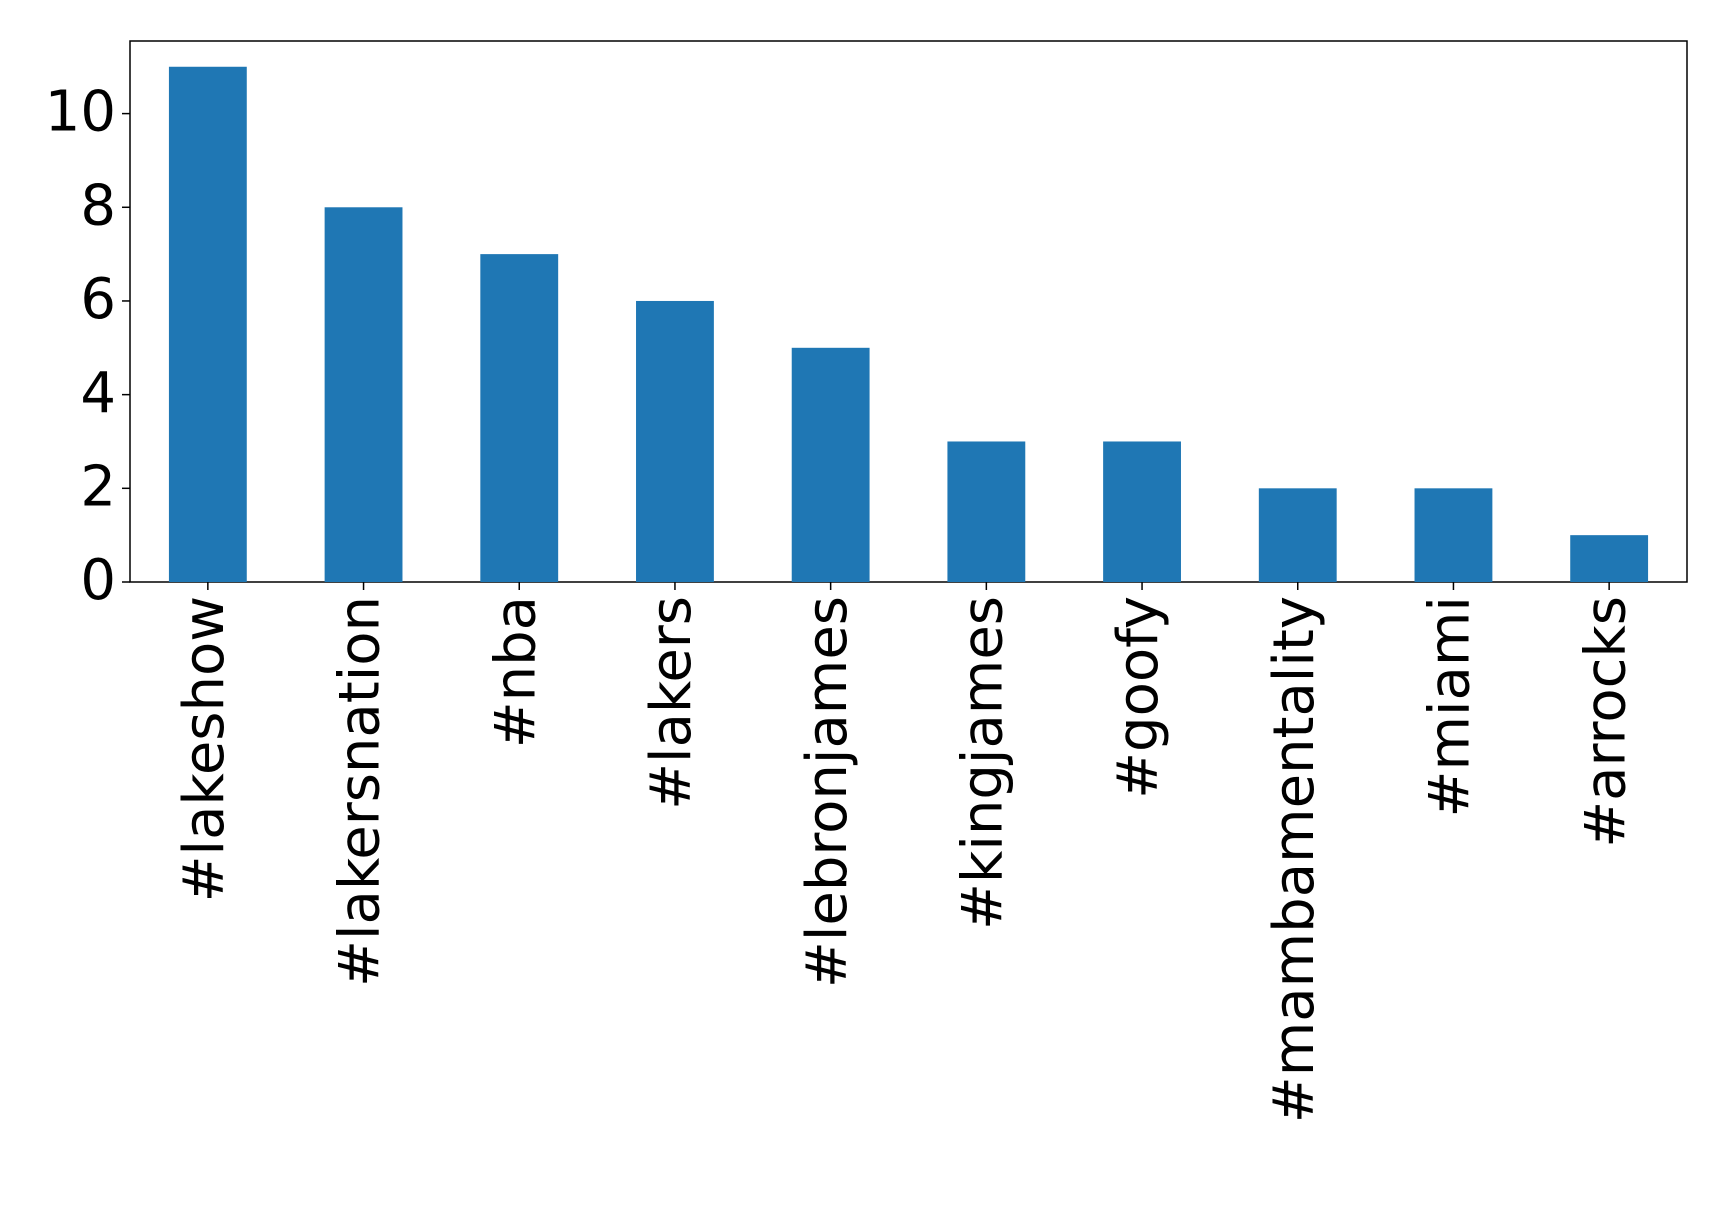 The height and width of the screenshot is (1216, 1719). Describe the element at coordinates (98, 393) in the screenshot. I see `y-tick-label: 4` at that location.